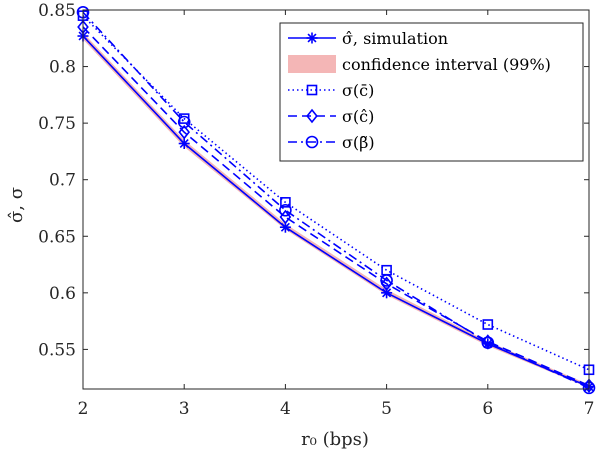  What do you see at coordinates (62, 68) in the screenshot?
I see `y-tick-label-5: 0.8` at bounding box center [62, 68].